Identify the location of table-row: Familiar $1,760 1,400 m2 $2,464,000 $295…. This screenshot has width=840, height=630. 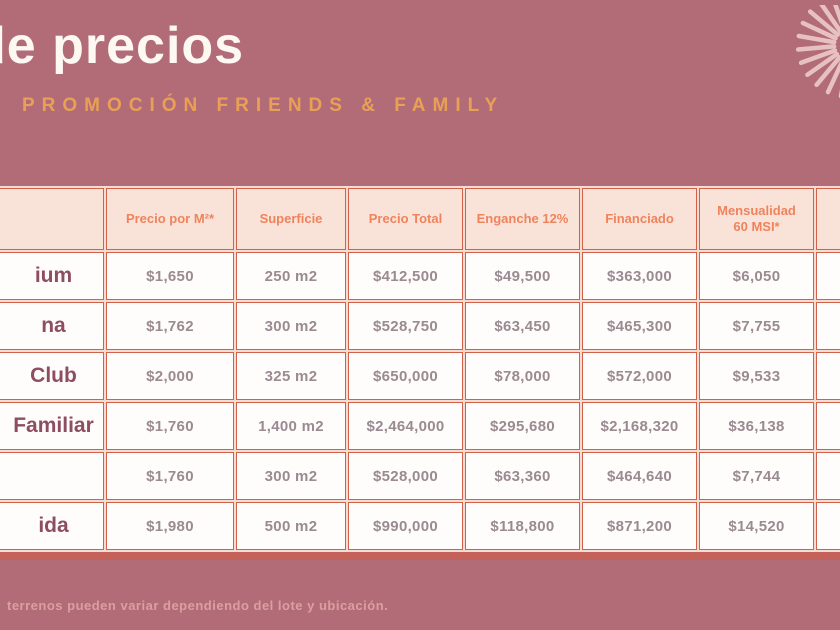
(420, 426).